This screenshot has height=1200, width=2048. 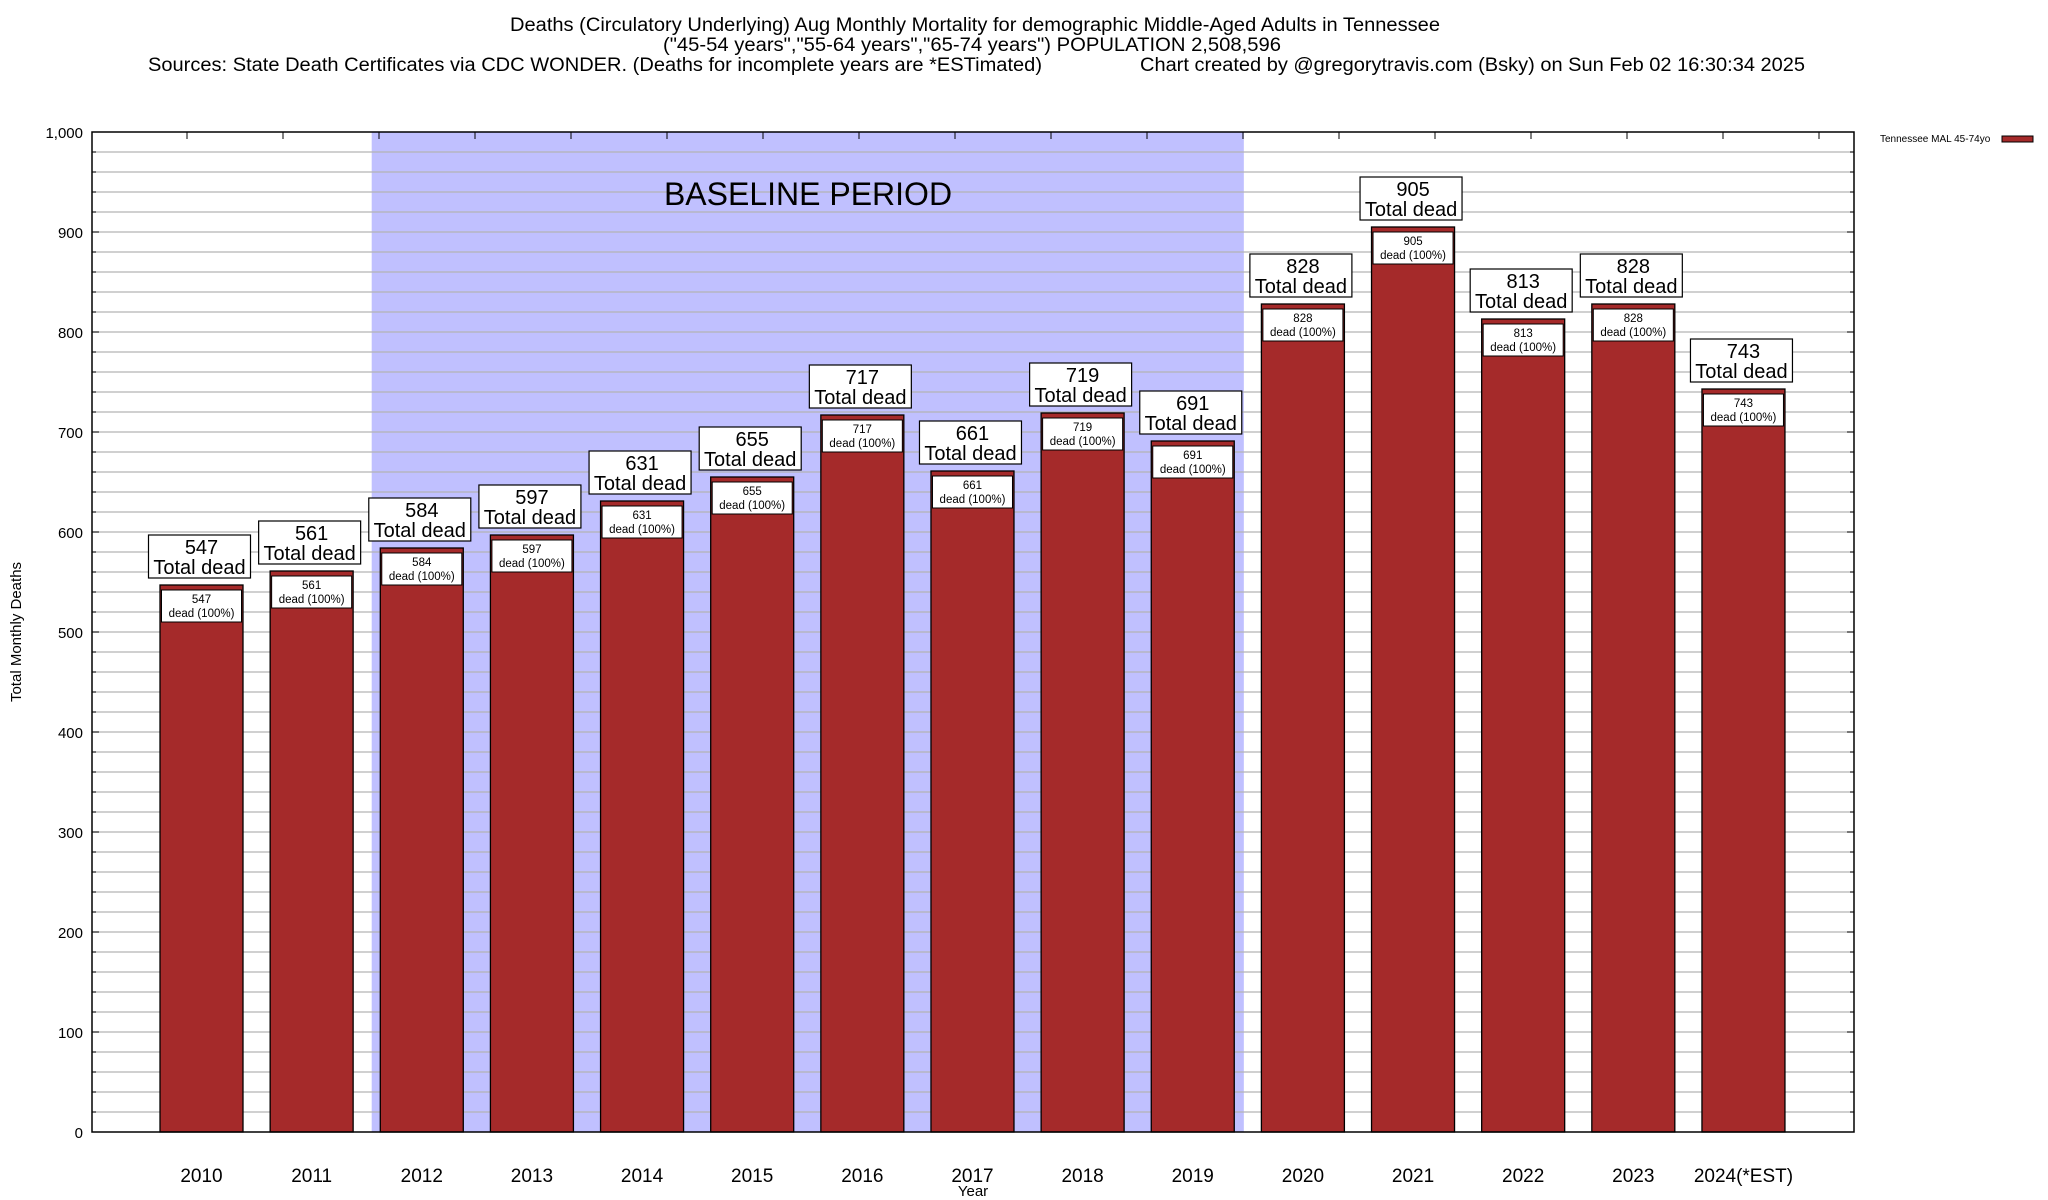 I want to click on bar-inner-label-value: 828, so click(x=1633, y=319).